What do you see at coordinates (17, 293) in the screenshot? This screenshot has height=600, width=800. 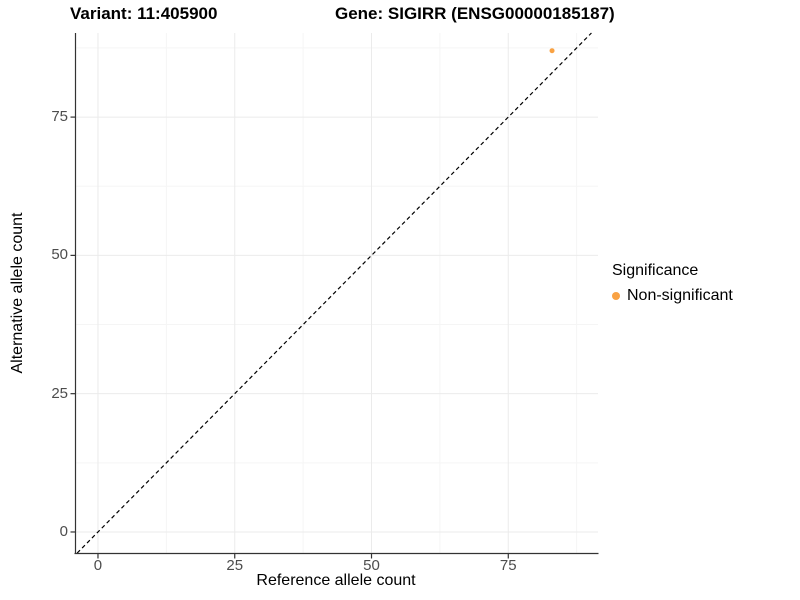 I see `y-axis-title: Alternative allele count` at bounding box center [17, 293].